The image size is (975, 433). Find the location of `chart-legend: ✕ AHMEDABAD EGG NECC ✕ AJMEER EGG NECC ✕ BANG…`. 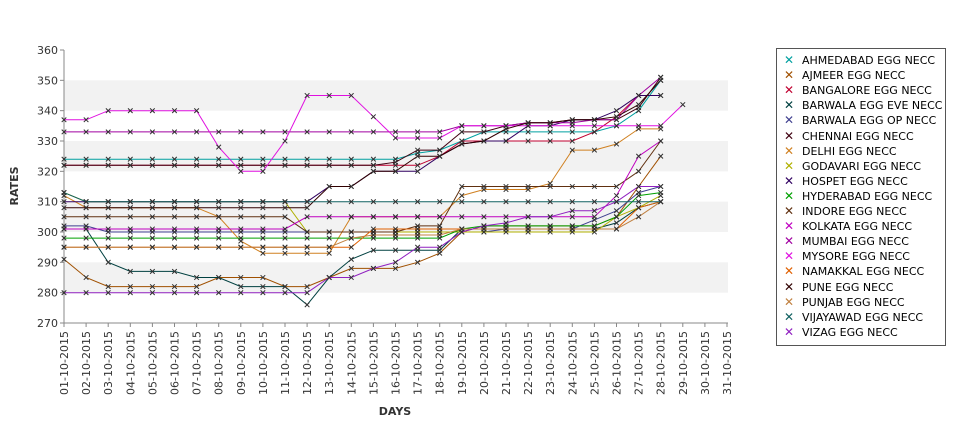

chart-legend: ✕ AHMEDABAD EGG NECC ✕ AJMEER EGG NECC ✕ BANG… is located at coordinates (861, 197).